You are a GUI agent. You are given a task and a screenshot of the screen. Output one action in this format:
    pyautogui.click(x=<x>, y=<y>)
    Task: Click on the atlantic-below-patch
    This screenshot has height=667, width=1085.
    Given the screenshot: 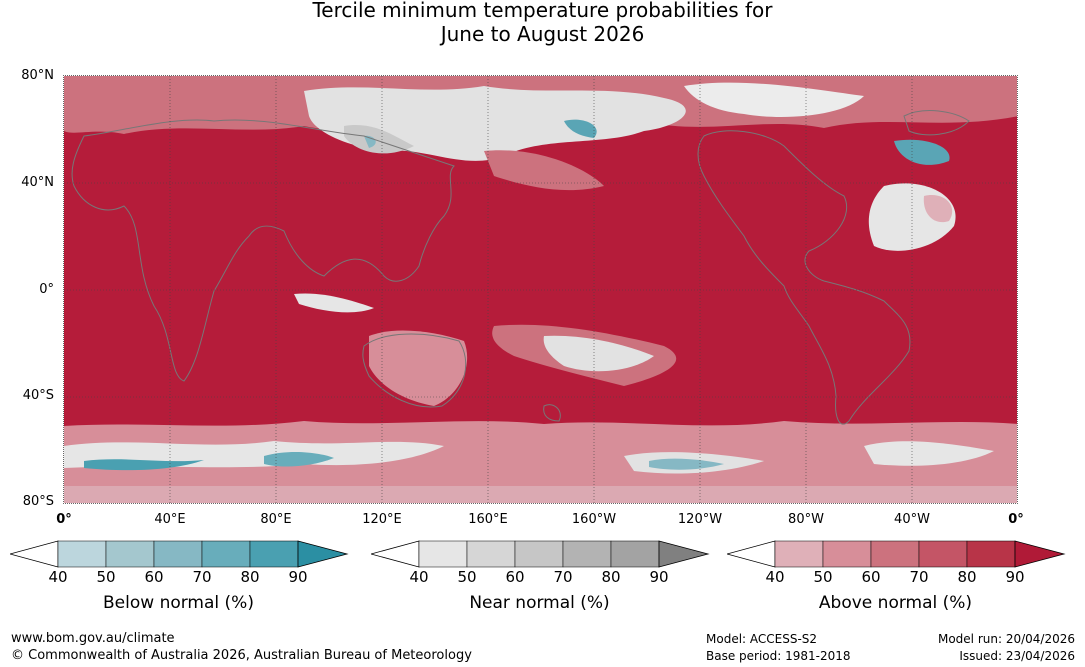 What is the action you would take?
    pyautogui.click(x=922, y=152)
    